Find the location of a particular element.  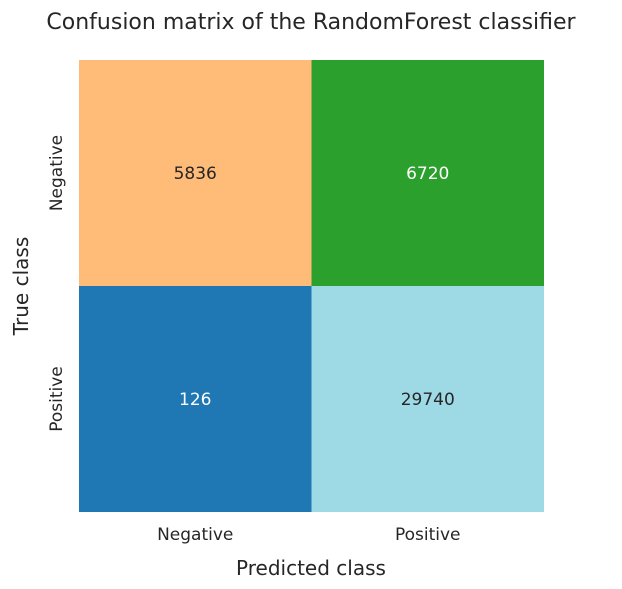

x-tick-labels: Negative Positive is located at coordinates (308, 535).